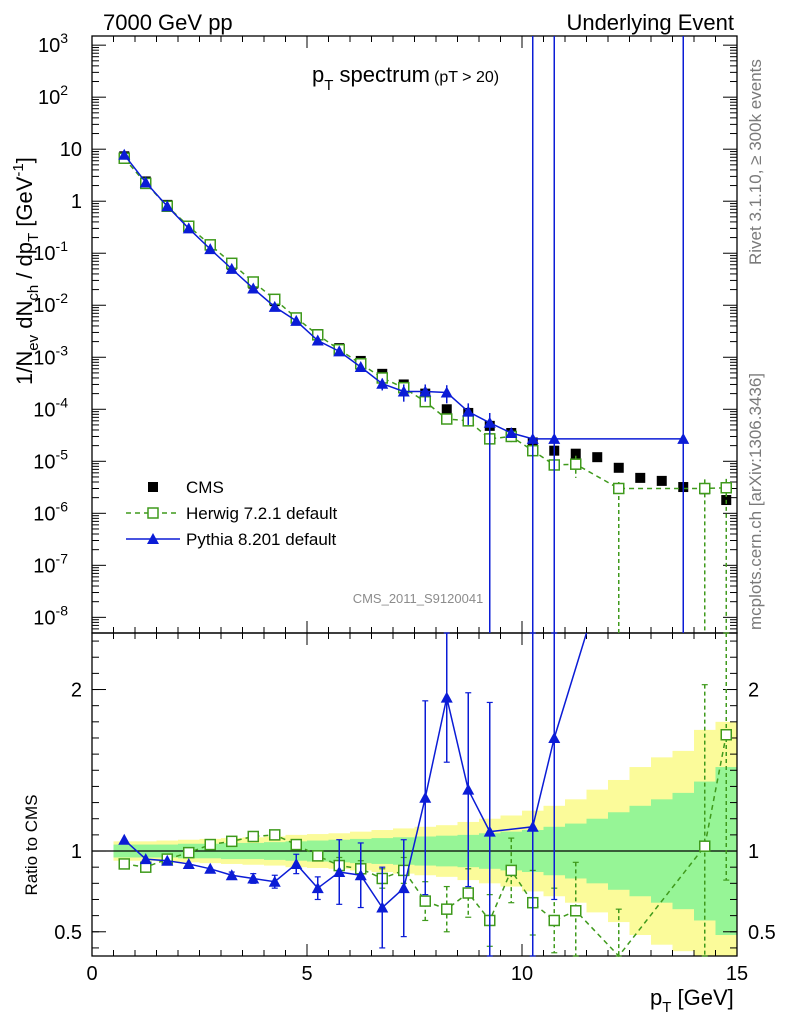  Describe the element at coordinates (50, 459) in the screenshot. I see `y-tick-label: 10⁻⁵` at that location.